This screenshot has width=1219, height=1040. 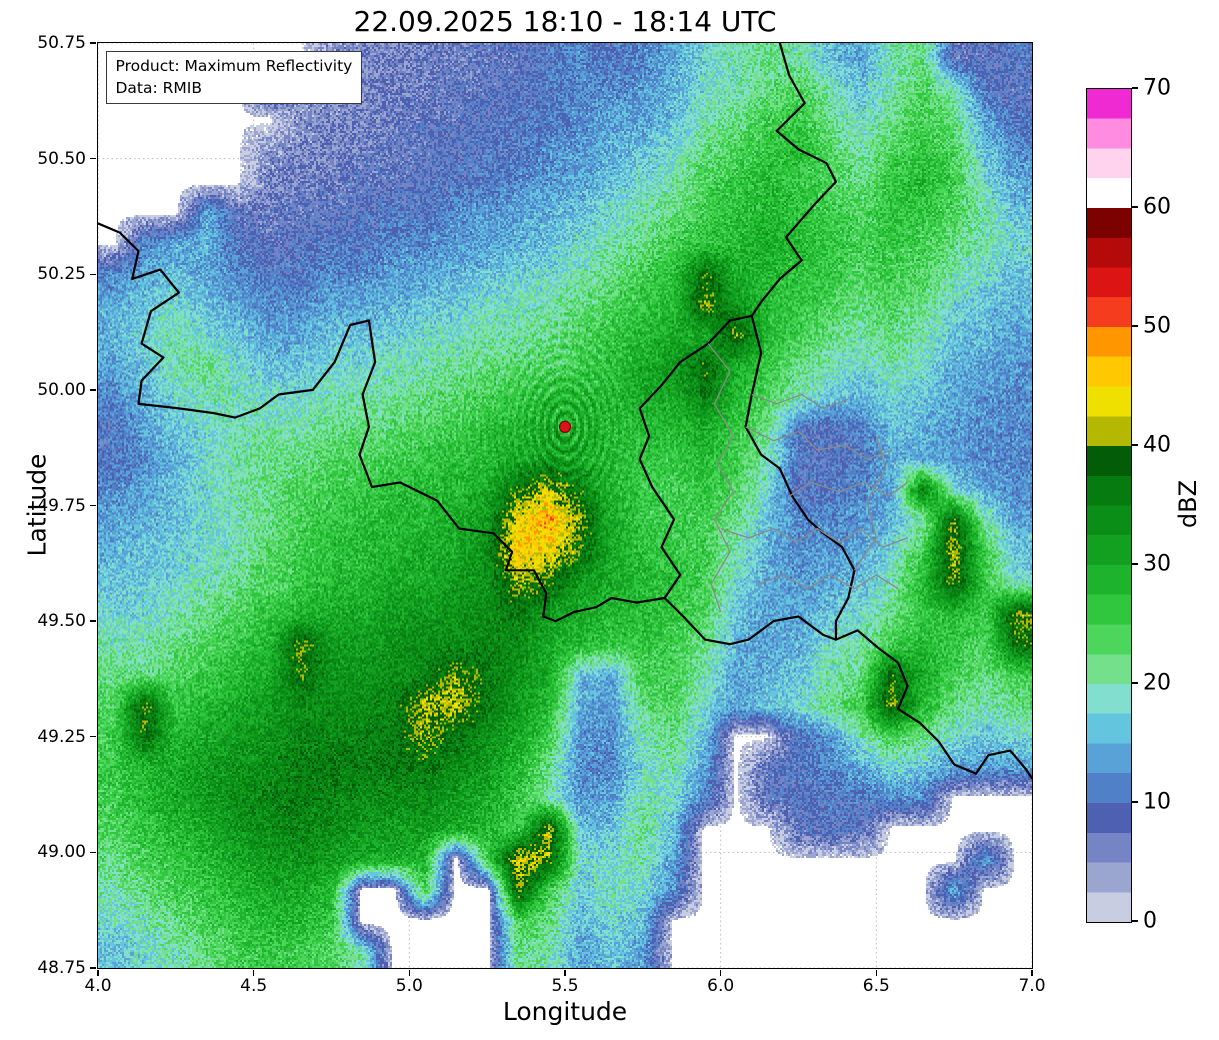 I want to click on y-axis-tick-label: 50.50, so click(x=61, y=158).